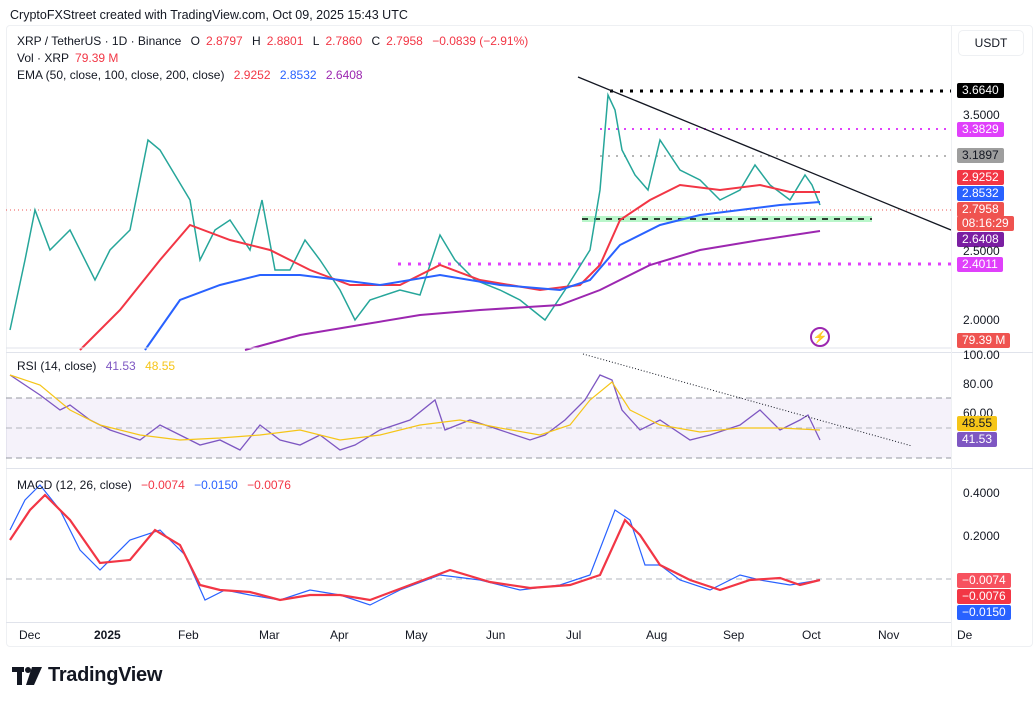 Image resolution: width=1033 pixels, height=704 pixels. What do you see at coordinates (68, 58) in the screenshot?
I see `volume-legend: Vol · XRP 79.39 M` at bounding box center [68, 58].